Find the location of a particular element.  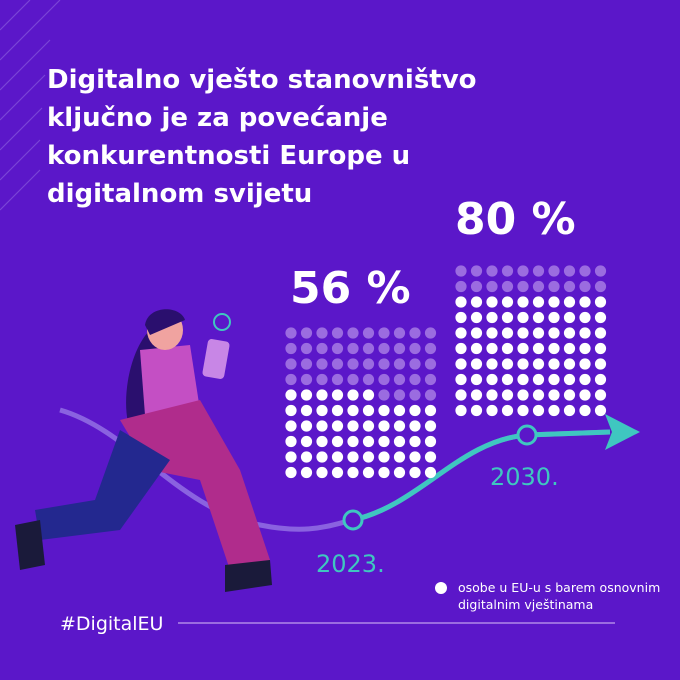

value-label: 80 % is located at coordinates (515, 219).